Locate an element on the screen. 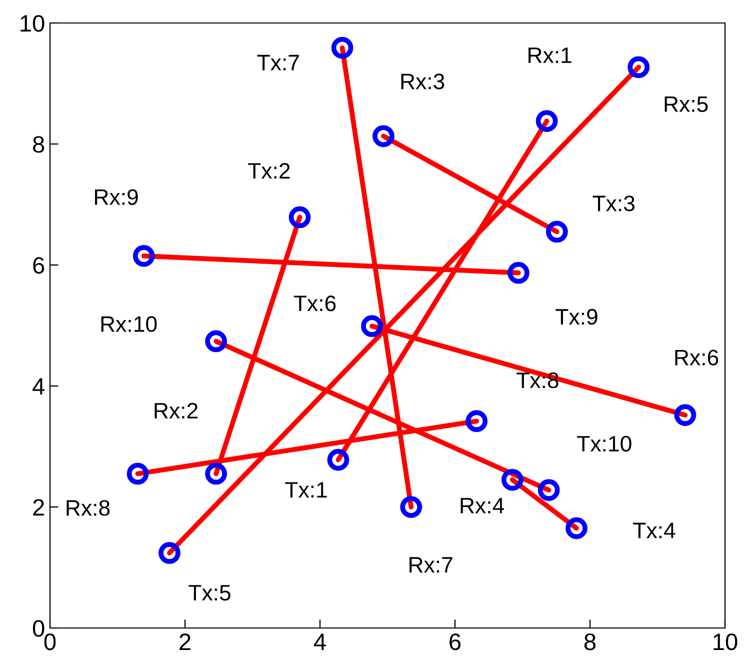 This screenshot has height=664, width=749. x-tick-label: 8 is located at coordinates (590, 641).